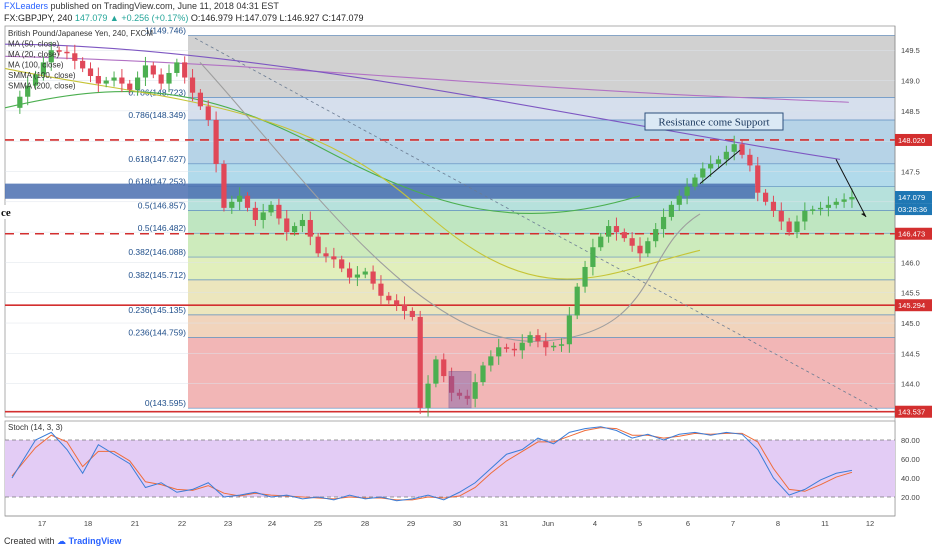  I want to click on price-label-text: 146.473, so click(911, 234).